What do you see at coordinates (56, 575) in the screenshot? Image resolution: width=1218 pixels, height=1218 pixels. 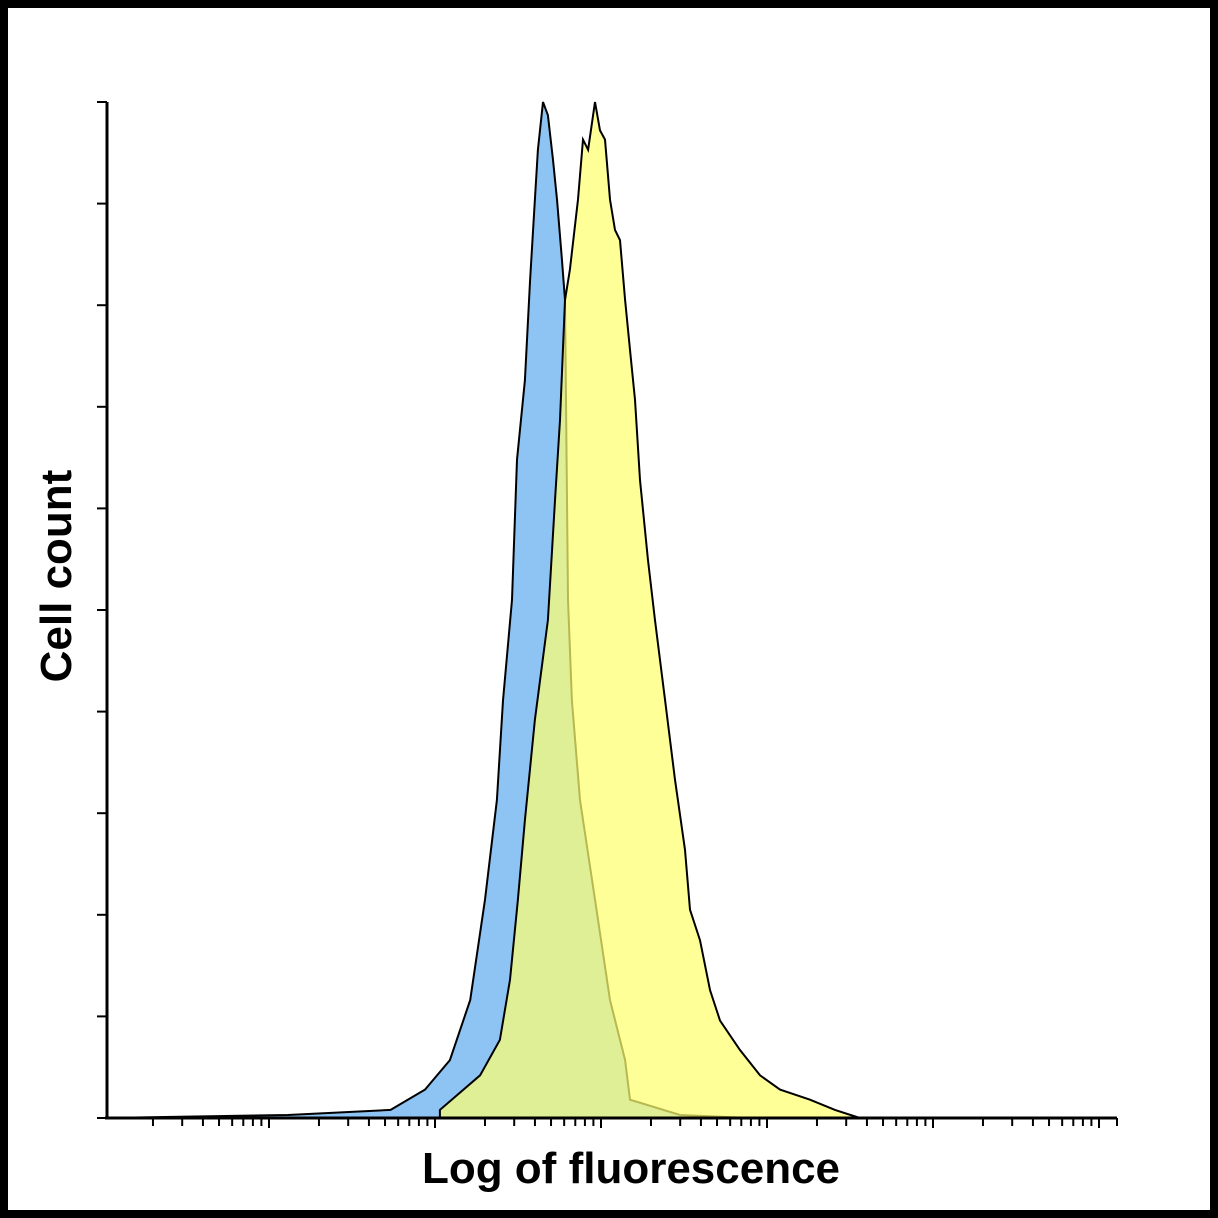 I see `y-axis-label: Cell count` at bounding box center [56, 575].